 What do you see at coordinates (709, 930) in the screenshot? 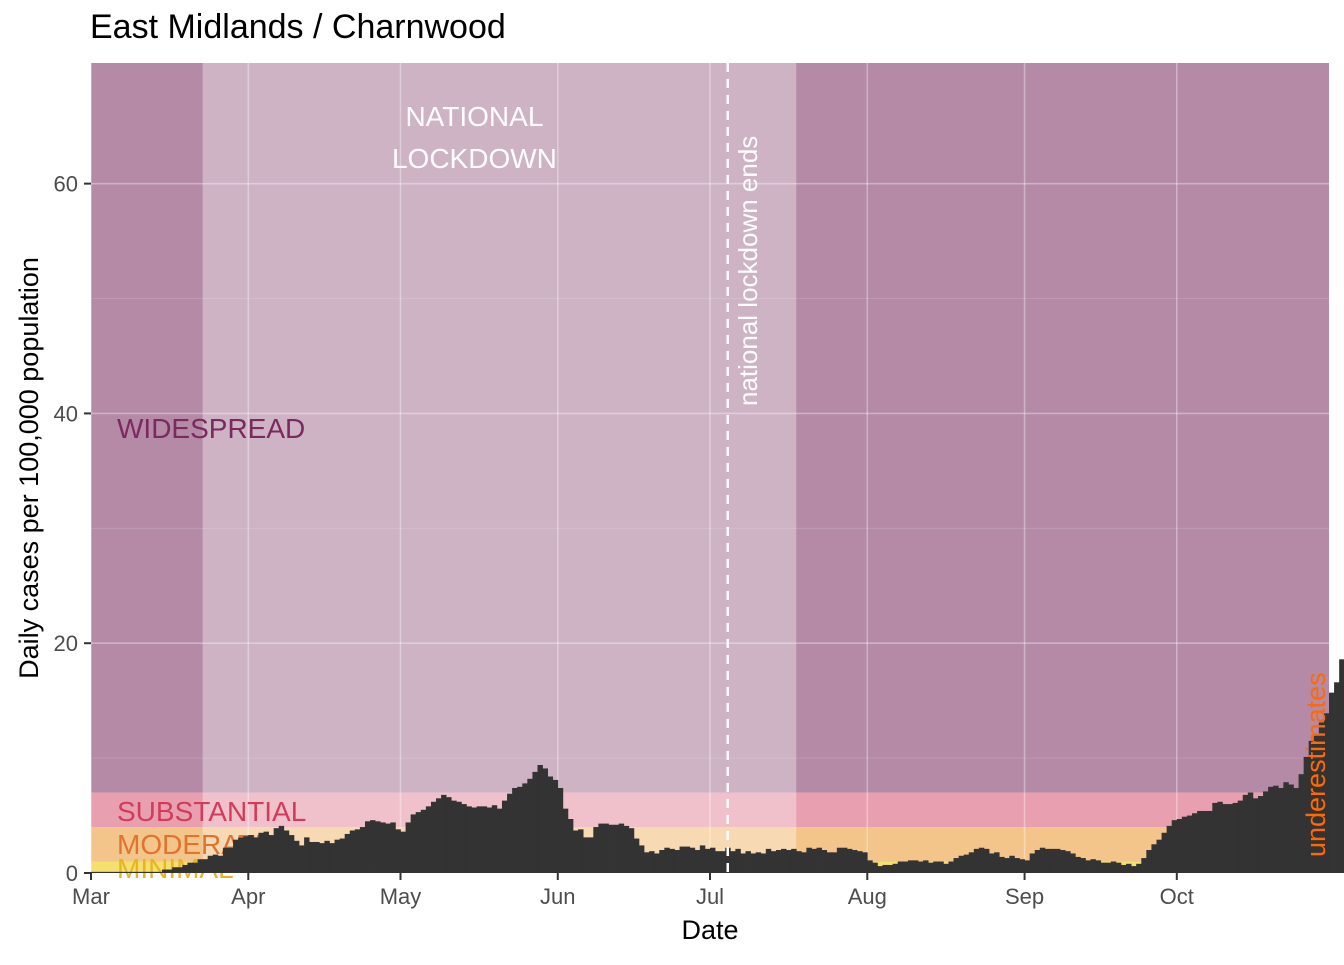
I see `x-axis-title: Date` at bounding box center [709, 930].